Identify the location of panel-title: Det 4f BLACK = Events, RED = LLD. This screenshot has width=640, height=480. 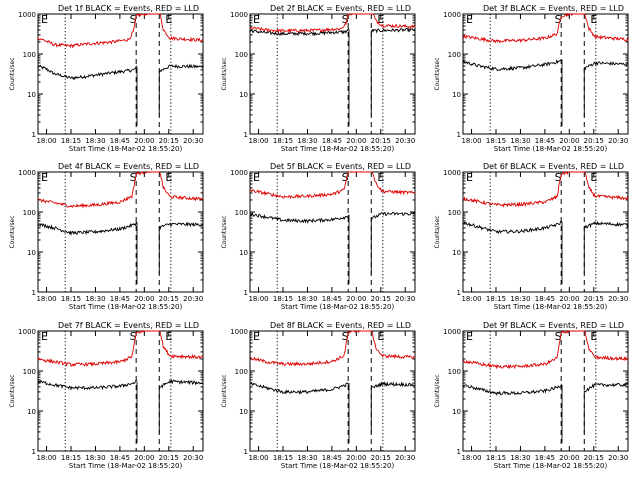
(128, 166).